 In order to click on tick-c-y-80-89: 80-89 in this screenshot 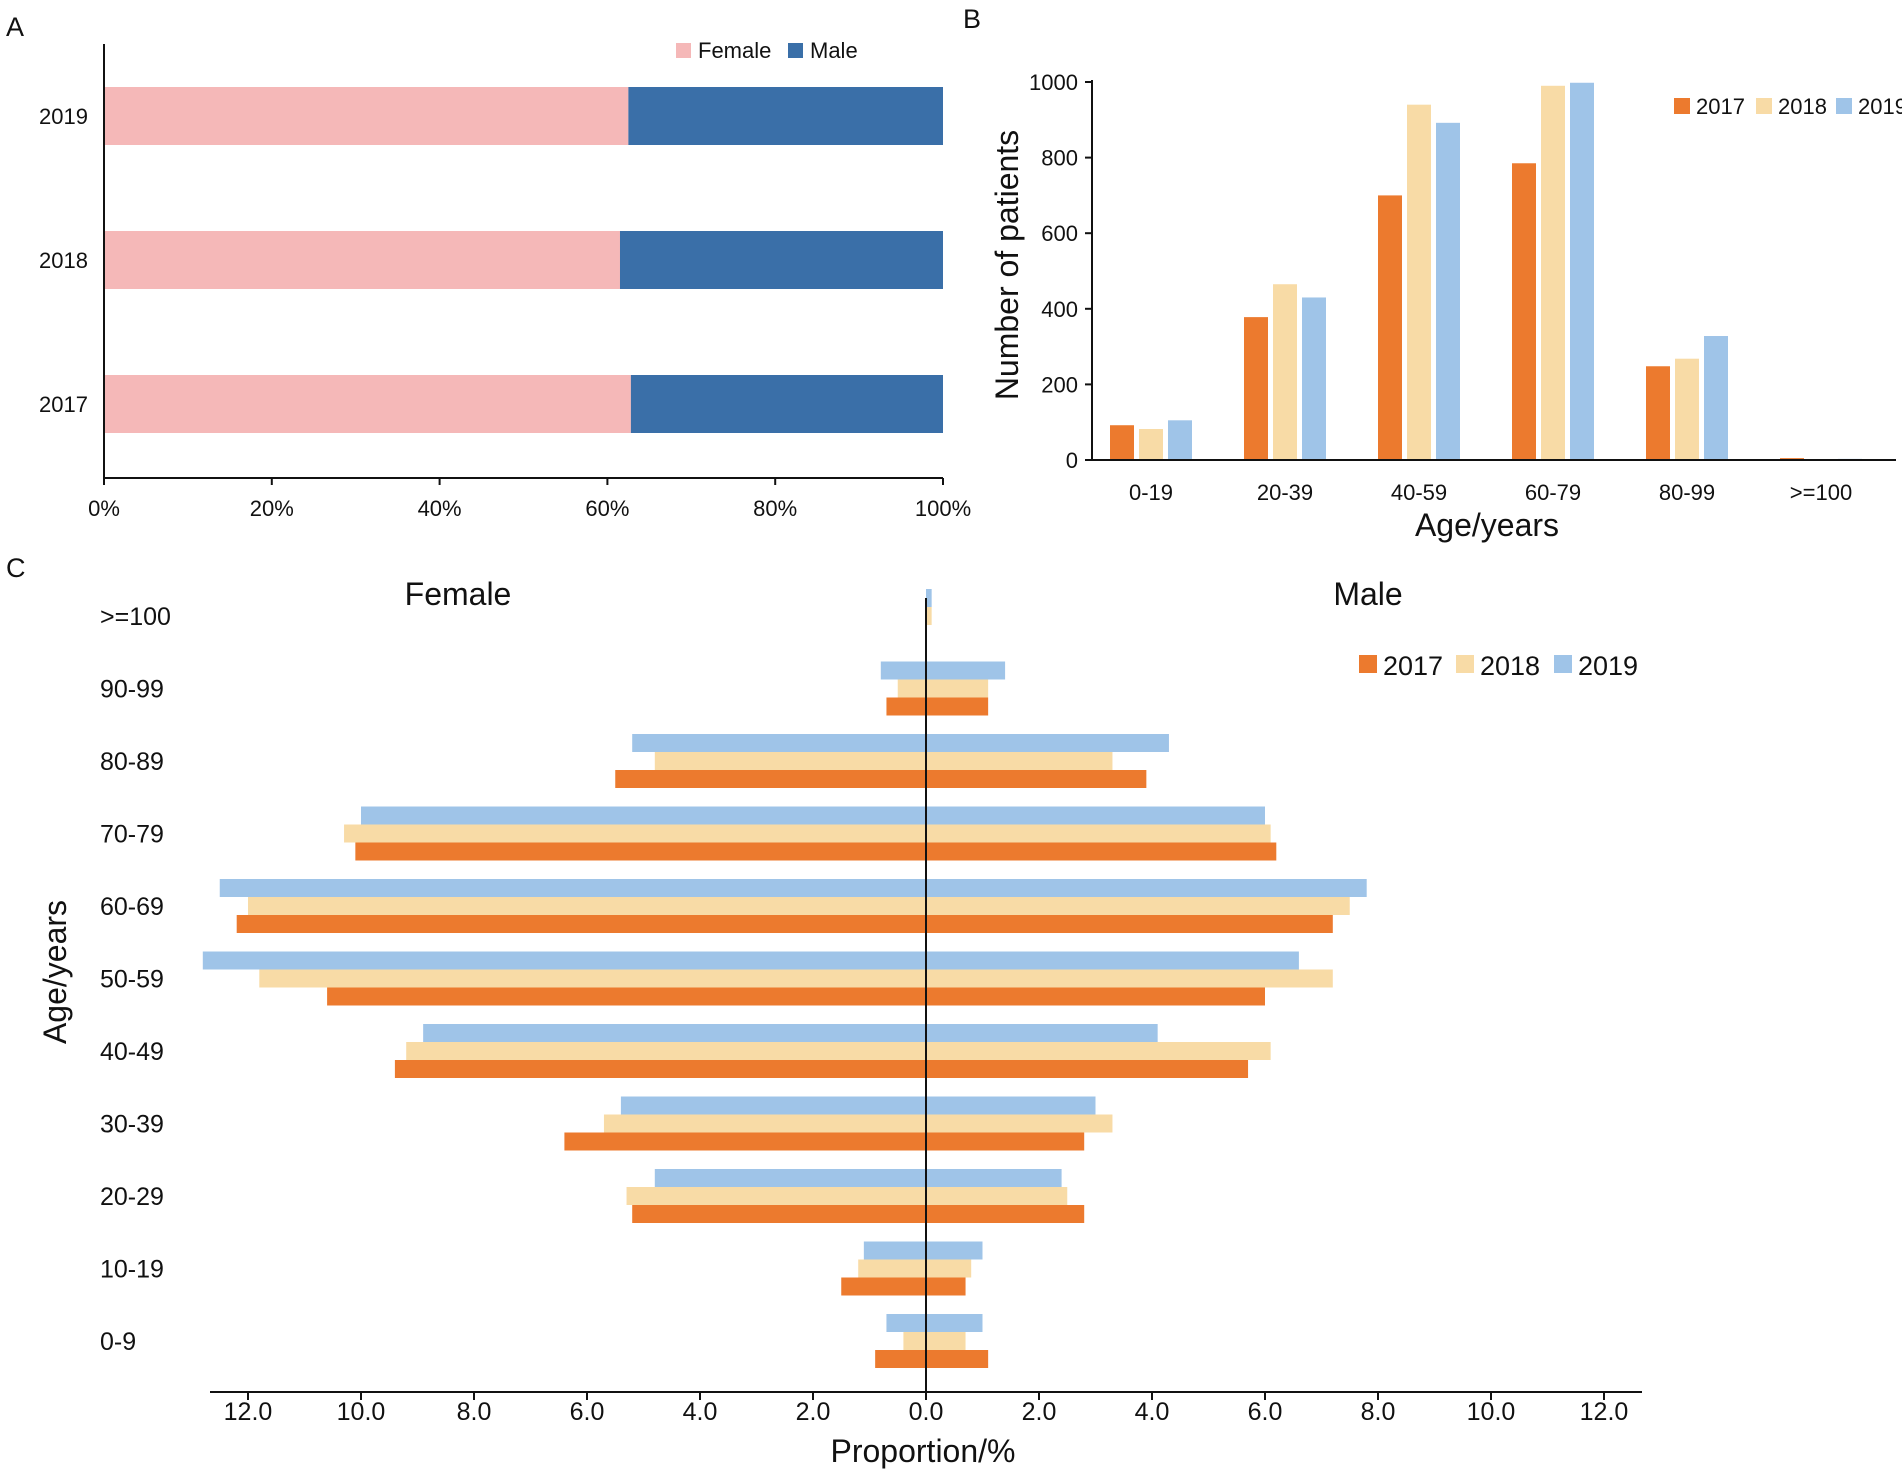, I will do `click(132, 762)`.